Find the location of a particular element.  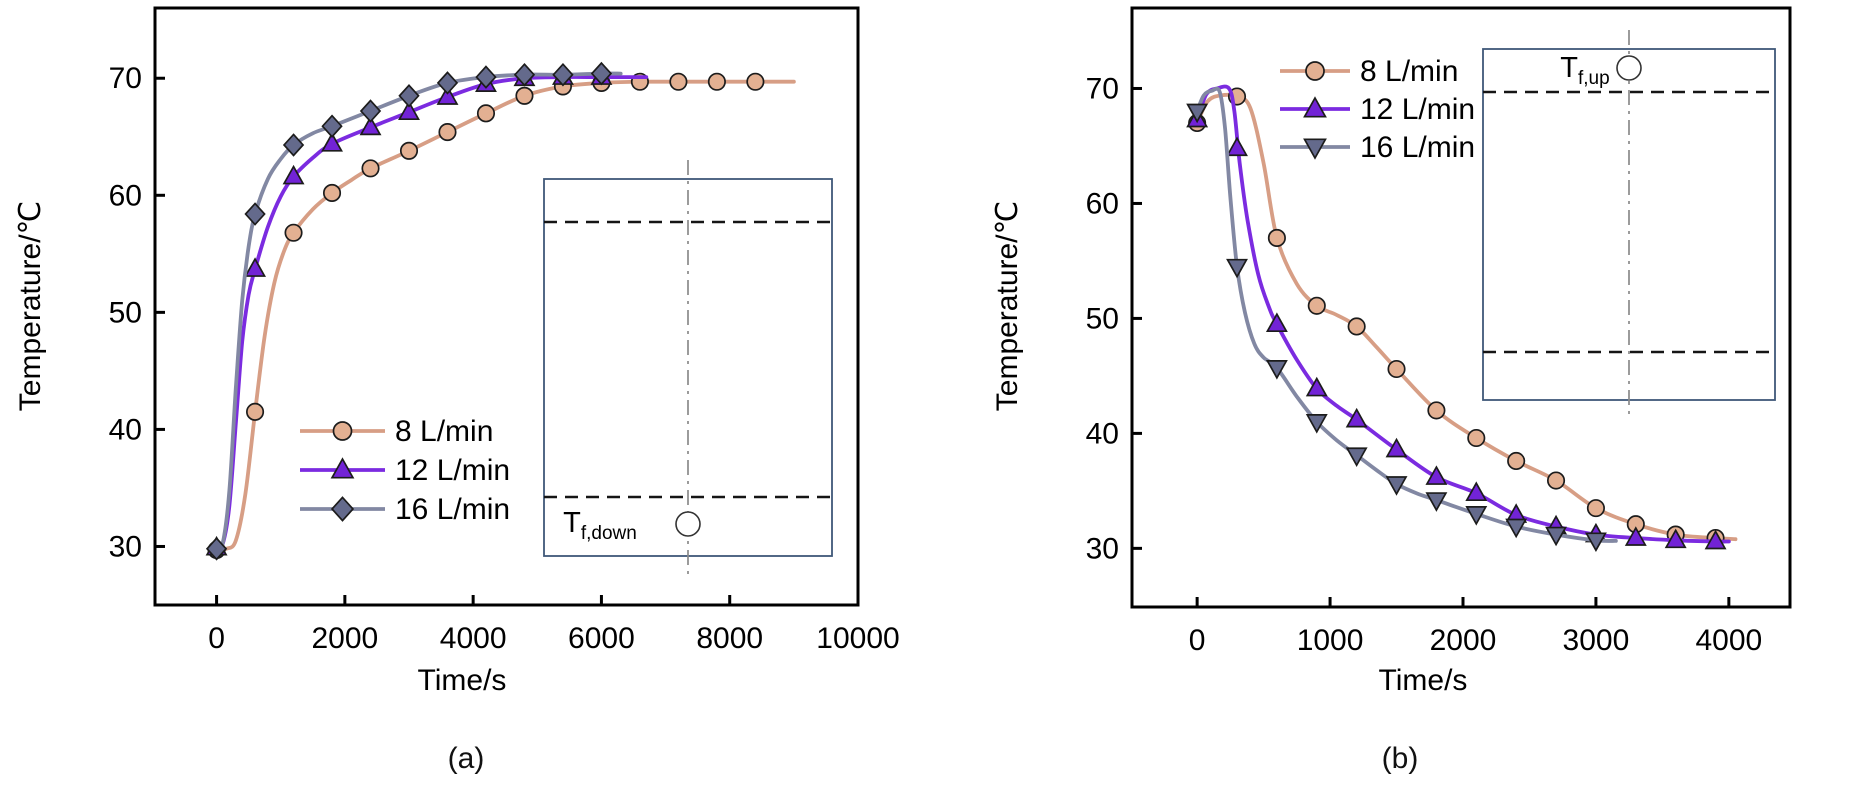

x-tick-label: 6000 is located at coordinates (601, 638).